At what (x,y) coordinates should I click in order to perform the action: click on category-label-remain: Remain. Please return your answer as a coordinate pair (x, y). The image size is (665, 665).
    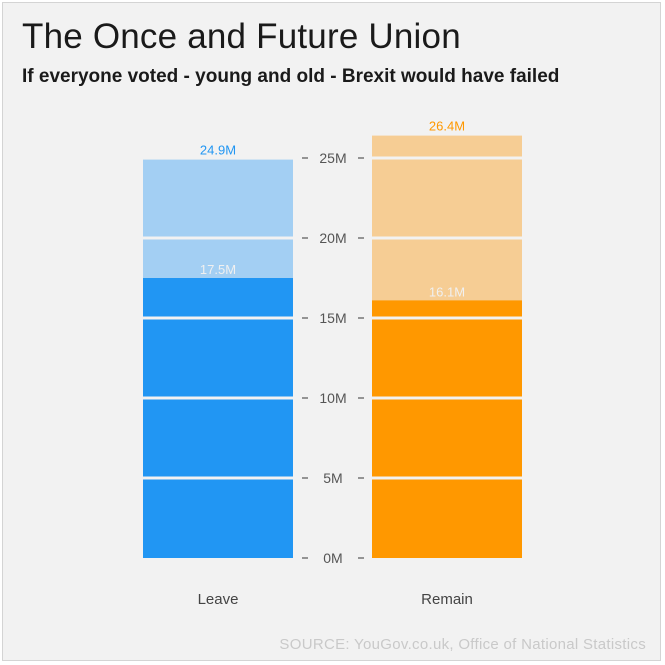
    Looking at the image, I should click on (447, 599).